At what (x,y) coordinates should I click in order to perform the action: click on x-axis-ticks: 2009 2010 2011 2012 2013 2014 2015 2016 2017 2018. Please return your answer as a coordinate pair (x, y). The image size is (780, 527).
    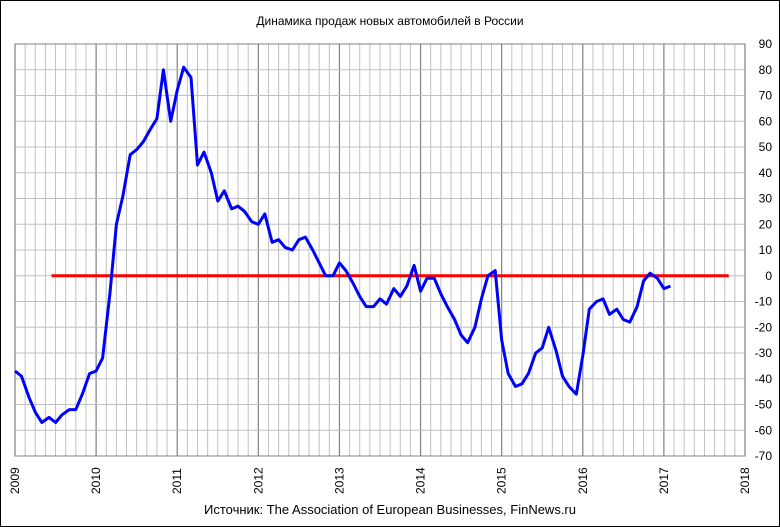
    Looking at the image, I should click on (380, 480).